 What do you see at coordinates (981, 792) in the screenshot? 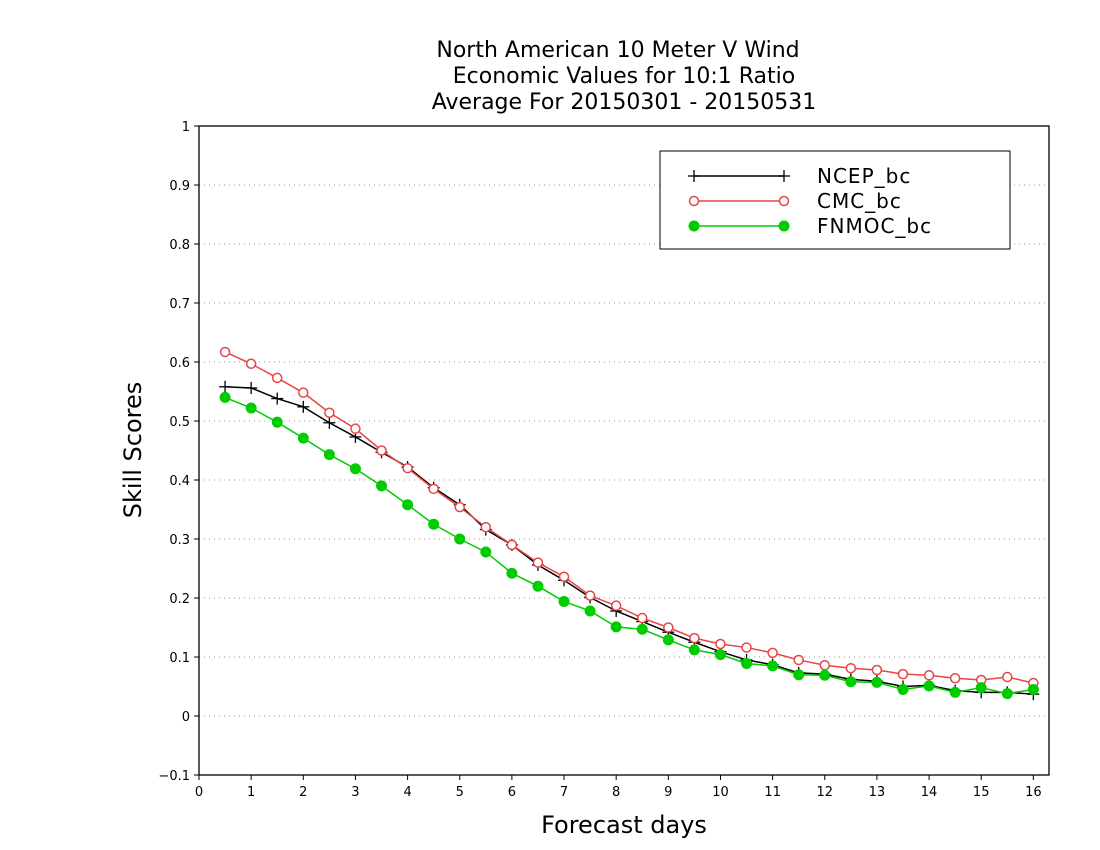
I see `x-tick-label: 15` at bounding box center [981, 792].